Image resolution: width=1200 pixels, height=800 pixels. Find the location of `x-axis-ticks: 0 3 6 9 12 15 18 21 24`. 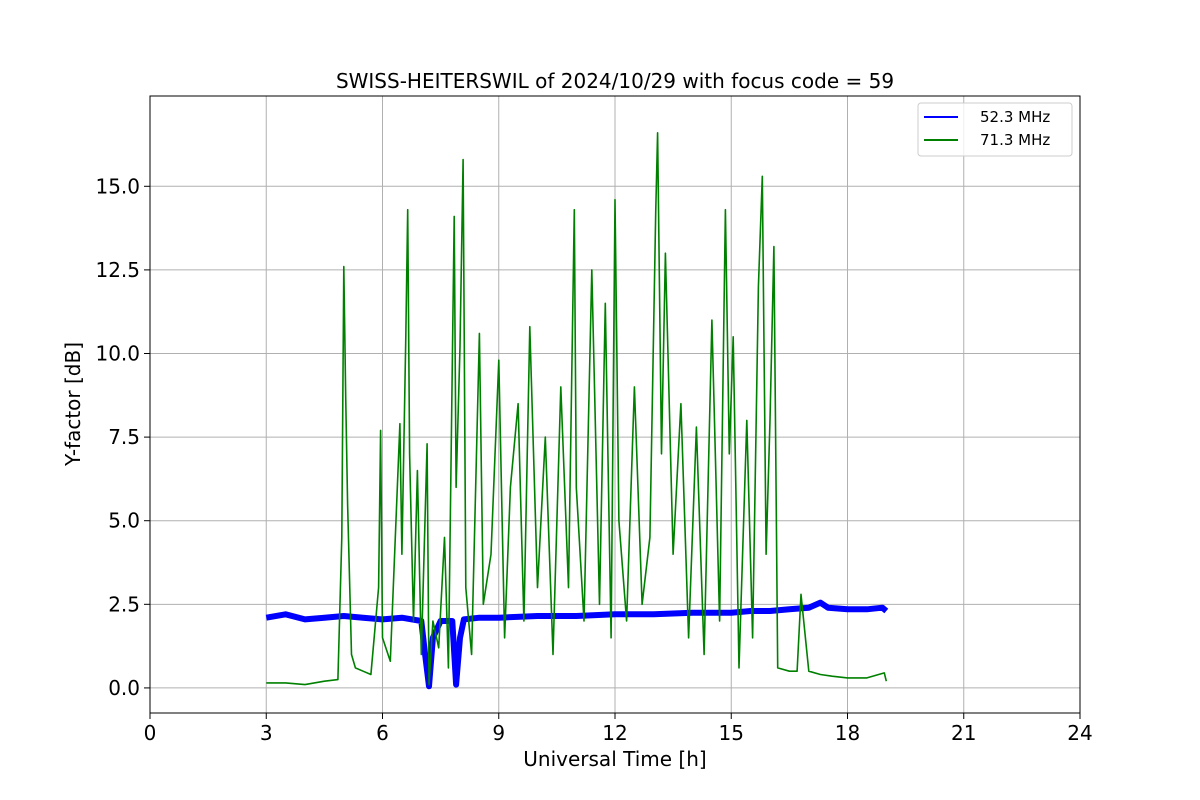

x-axis-ticks: 0 3 6 9 12 15 18 21 24 is located at coordinates (618, 729).